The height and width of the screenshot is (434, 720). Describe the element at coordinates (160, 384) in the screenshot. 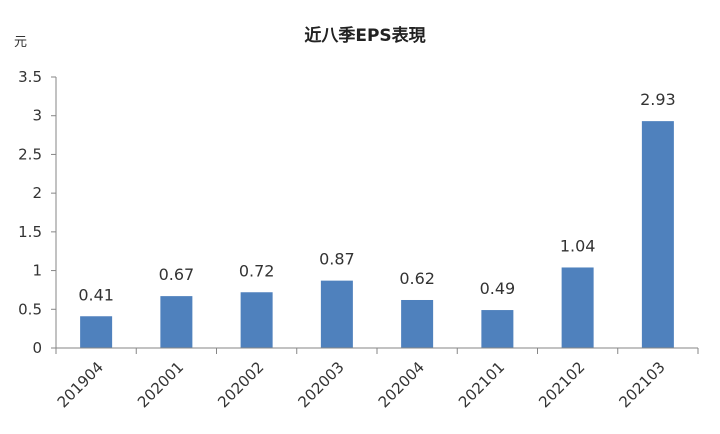

I see `x-tick-label: 202001` at that location.